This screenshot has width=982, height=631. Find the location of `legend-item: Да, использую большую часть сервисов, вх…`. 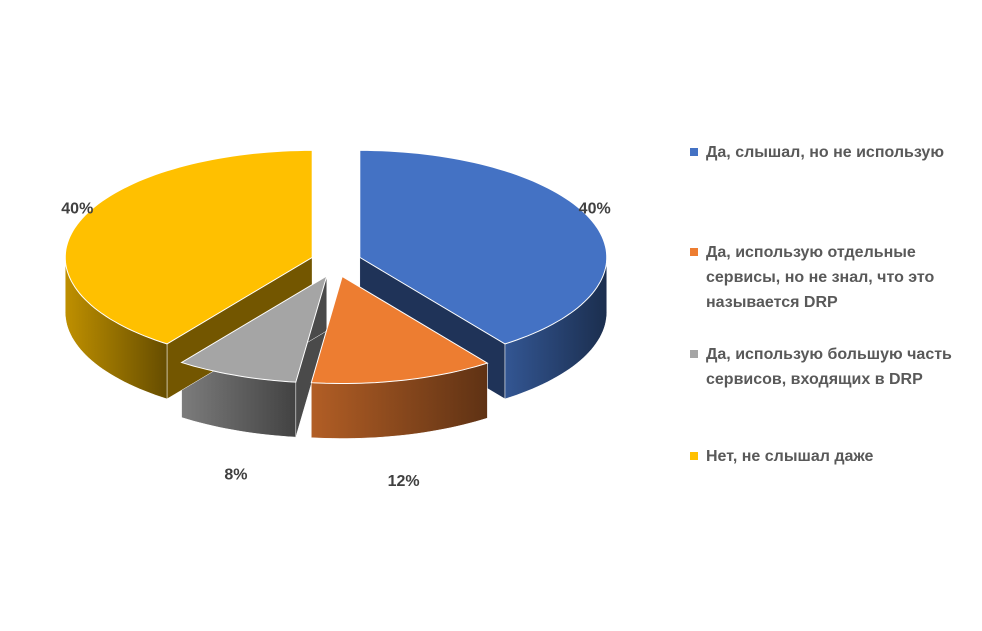

legend-item: Да, использую большую часть сервисов, вх… is located at coordinates (836, 367).